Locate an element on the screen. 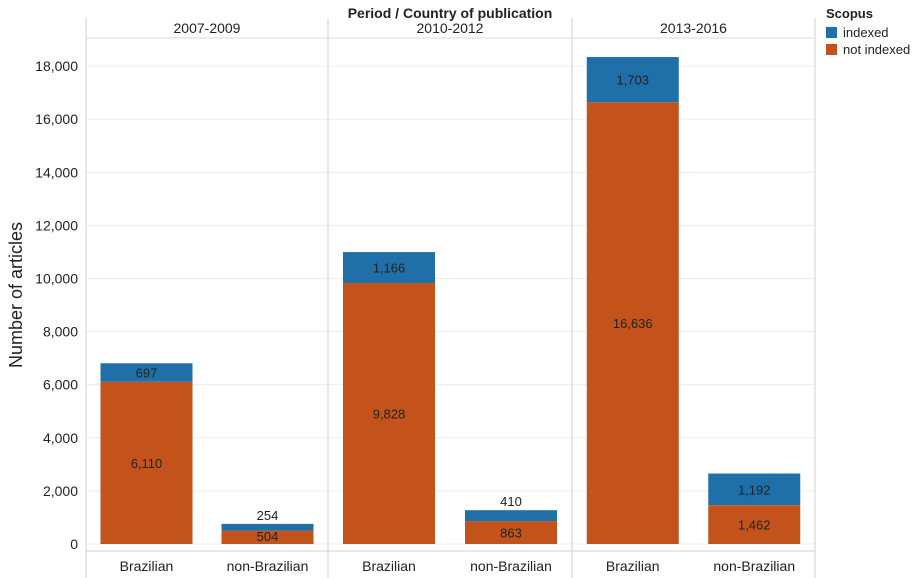 Image resolution: width=920 pixels, height=578 pixels. y-tick-label: 4,000 is located at coordinates (60, 438).